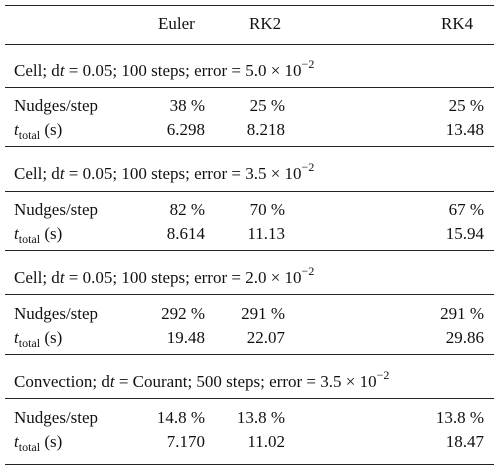 The height and width of the screenshot is (473, 500). What do you see at coordinates (260, 417) in the screenshot?
I see `cell-rk2-nudges: 13.8 %` at bounding box center [260, 417].